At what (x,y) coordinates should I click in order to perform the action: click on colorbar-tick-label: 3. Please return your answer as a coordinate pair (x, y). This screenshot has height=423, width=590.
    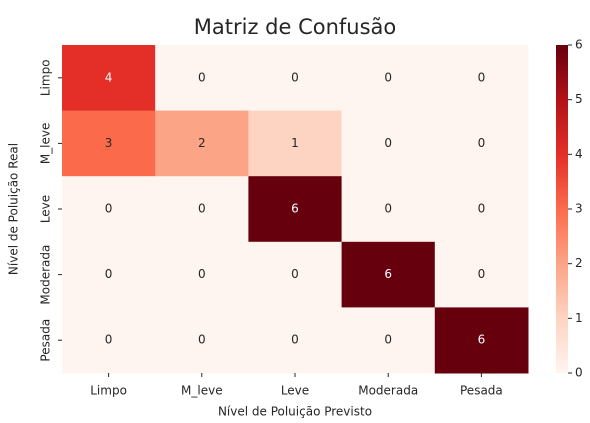
    Looking at the image, I should click on (579, 209).